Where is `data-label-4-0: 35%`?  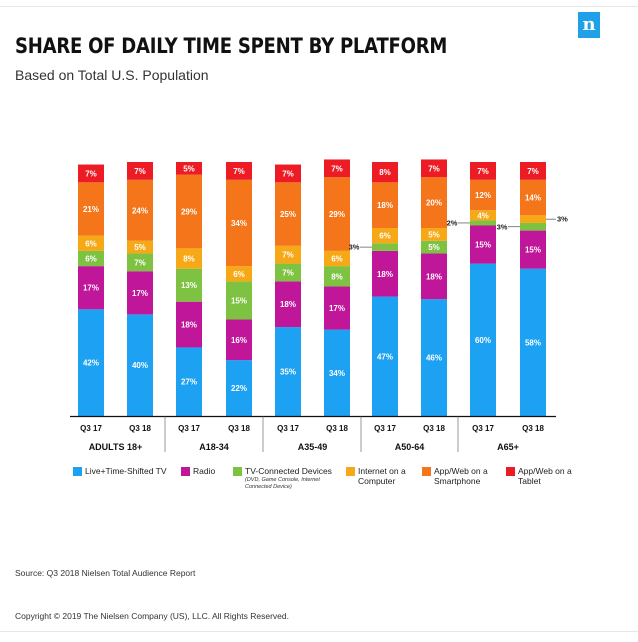
data-label-4-0: 35% is located at coordinates (288, 372).